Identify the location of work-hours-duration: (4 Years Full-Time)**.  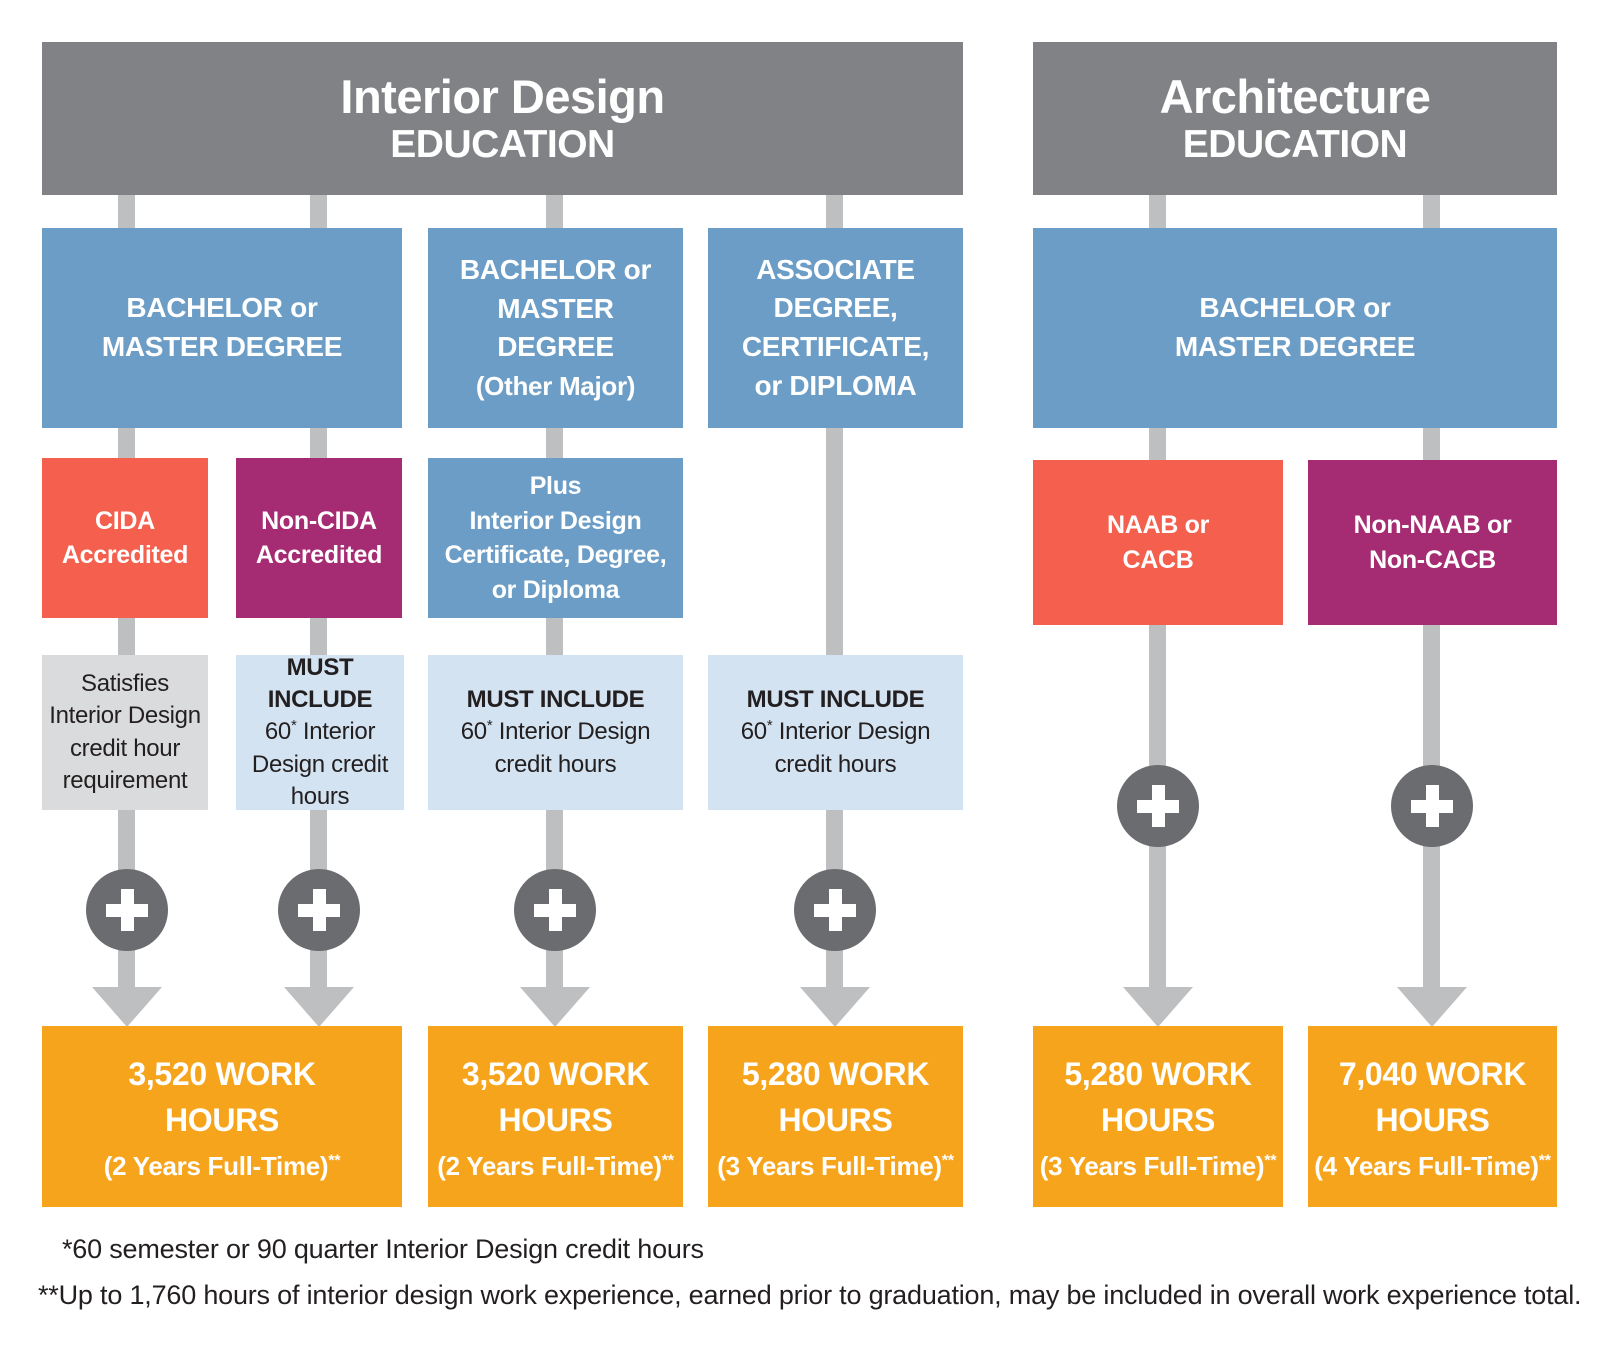
(1432, 1166).